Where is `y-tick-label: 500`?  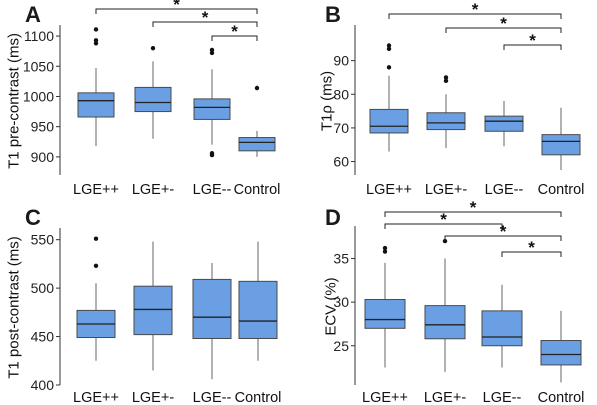 y-tick-label: 500 is located at coordinates (43, 288).